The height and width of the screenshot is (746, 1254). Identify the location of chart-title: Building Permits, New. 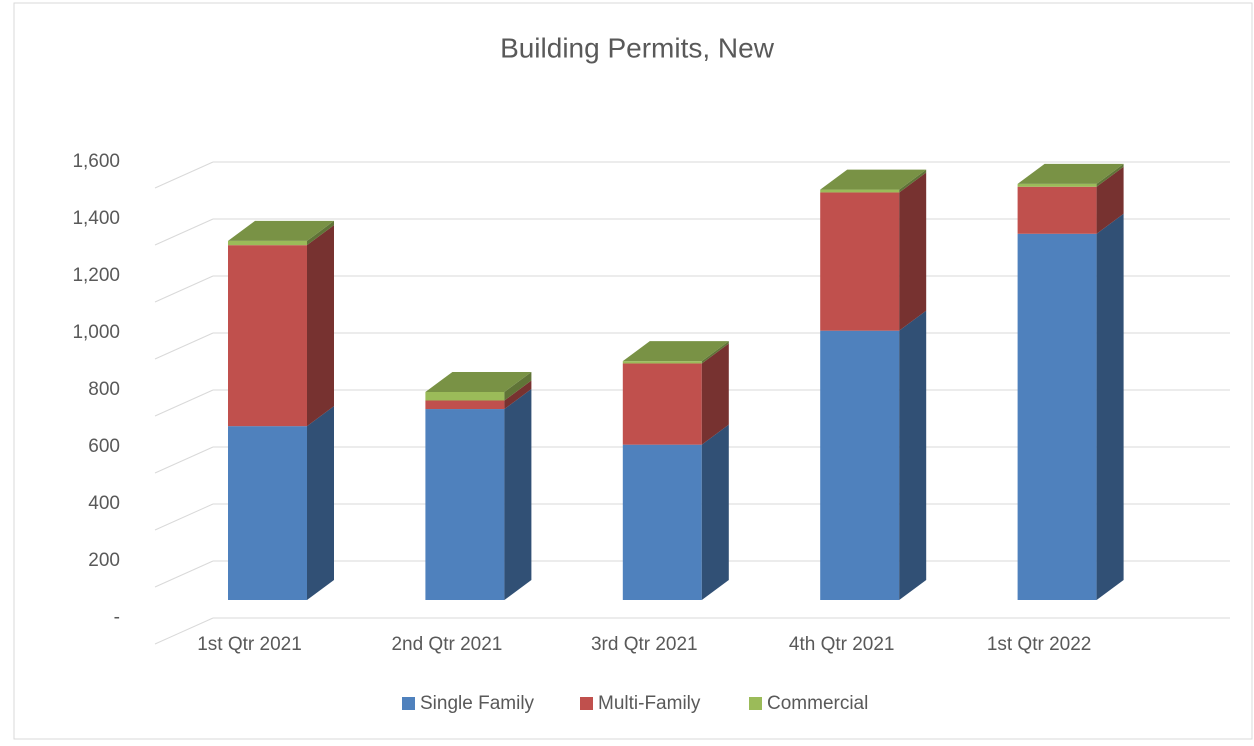
(637, 47).